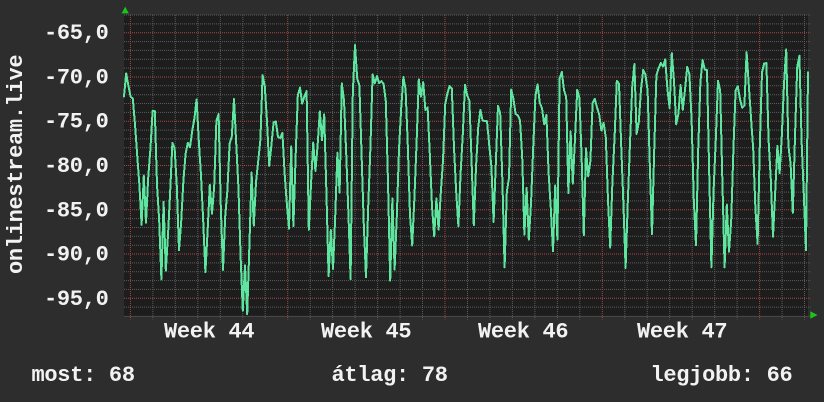 Image resolution: width=824 pixels, height=402 pixels. What do you see at coordinates (76, 78) in the screenshot?
I see `svg-text: -70,0` at bounding box center [76, 78].